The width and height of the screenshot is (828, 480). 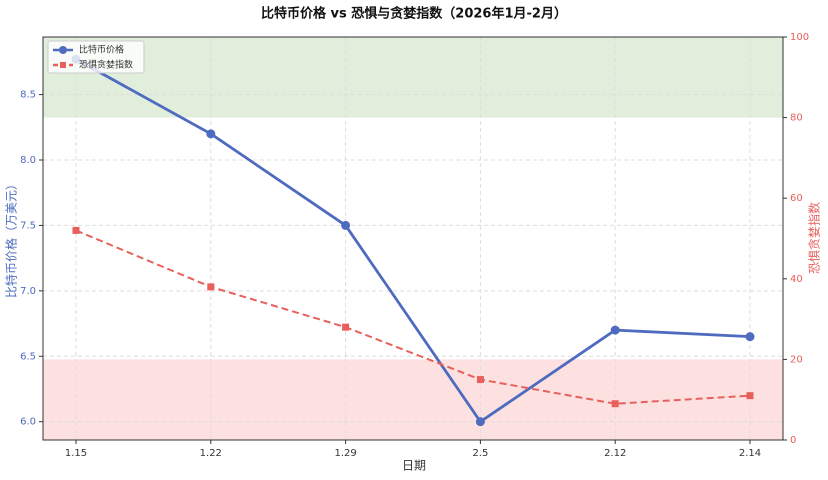 What do you see at coordinates (750, 453) in the screenshot?
I see `x-tick-label: 2.14` at bounding box center [750, 453].